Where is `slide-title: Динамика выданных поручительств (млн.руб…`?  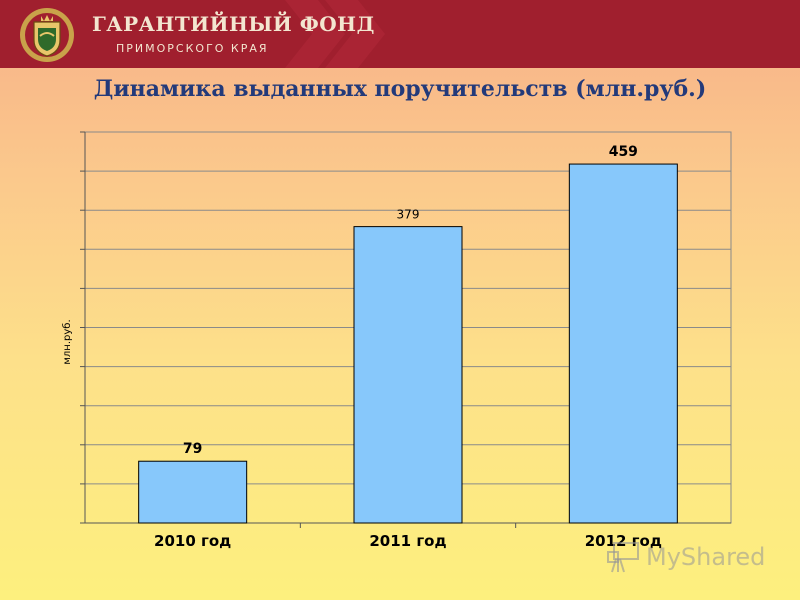
slide-title: Динамика выданных поручительств (млн.руб… is located at coordinates (400, 89).